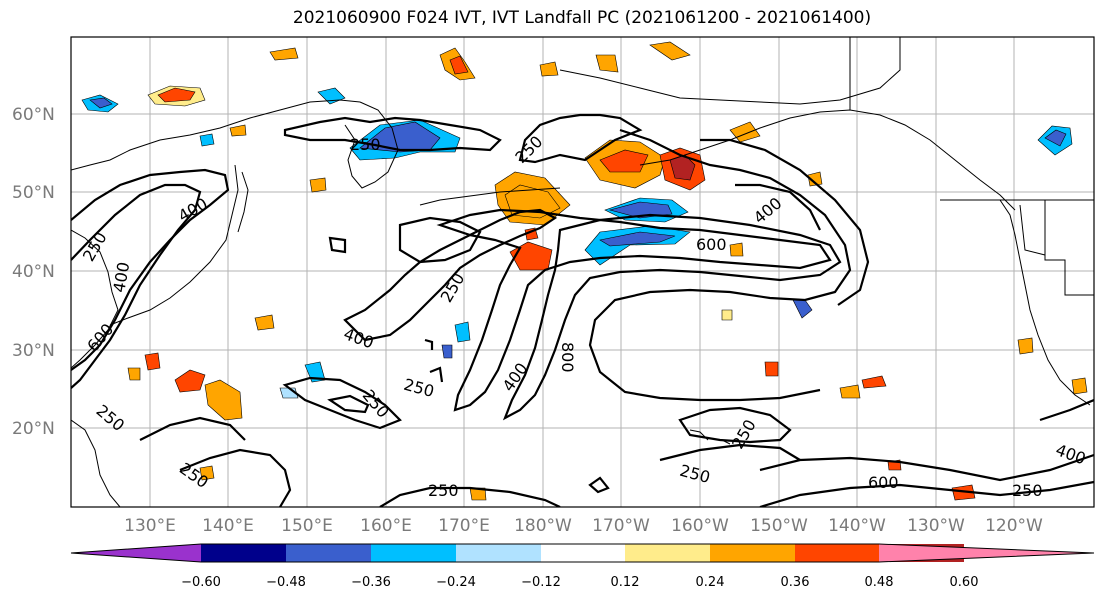 This screenshot has height=601, width=1105. I want to click on contour-label: 800, so click(567, 357).